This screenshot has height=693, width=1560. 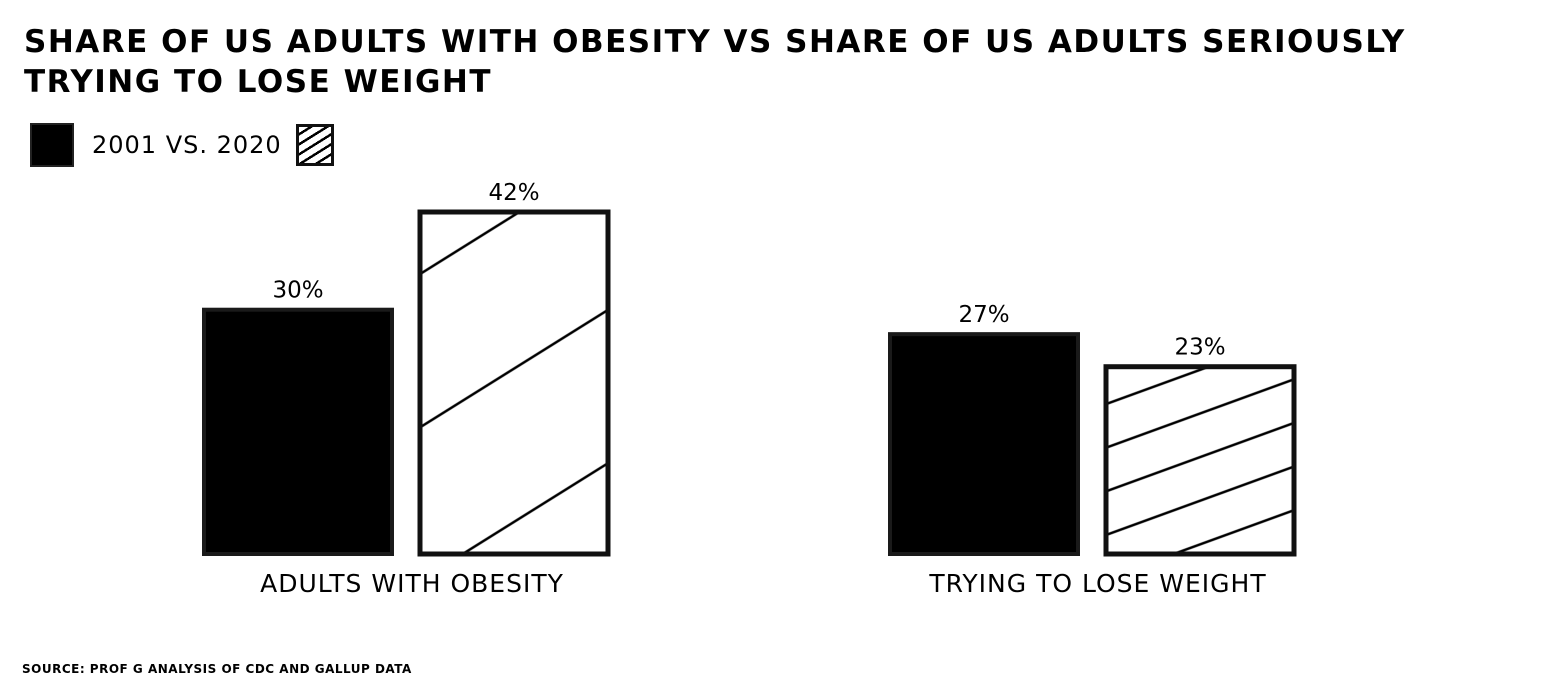 I want to click on value-label-2-2: 23%, so click(x=1199, y=348).